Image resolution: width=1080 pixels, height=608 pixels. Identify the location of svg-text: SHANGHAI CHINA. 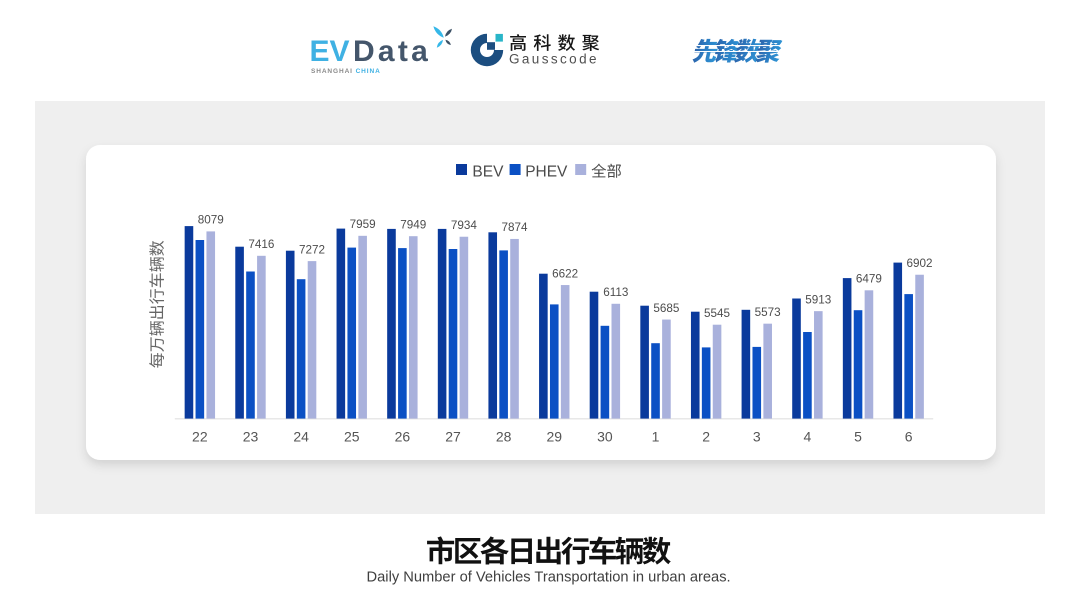
(346, 71).